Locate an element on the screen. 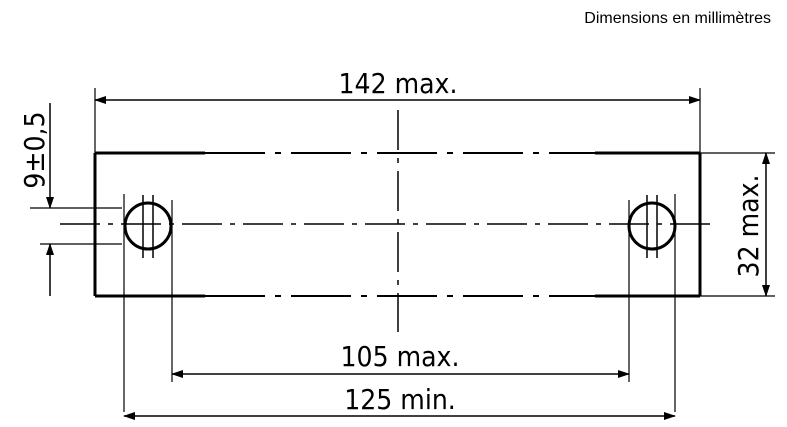 The width and height of the screenshot is (787, 427). height-label: 32 max. is located at coordinates (748, 226).